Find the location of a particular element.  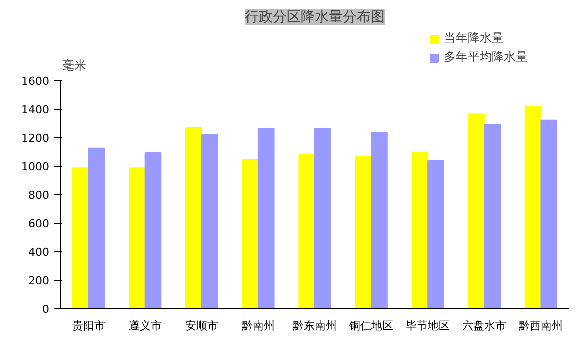

y-tick-label: 600 is located at coordinates (39, 224).